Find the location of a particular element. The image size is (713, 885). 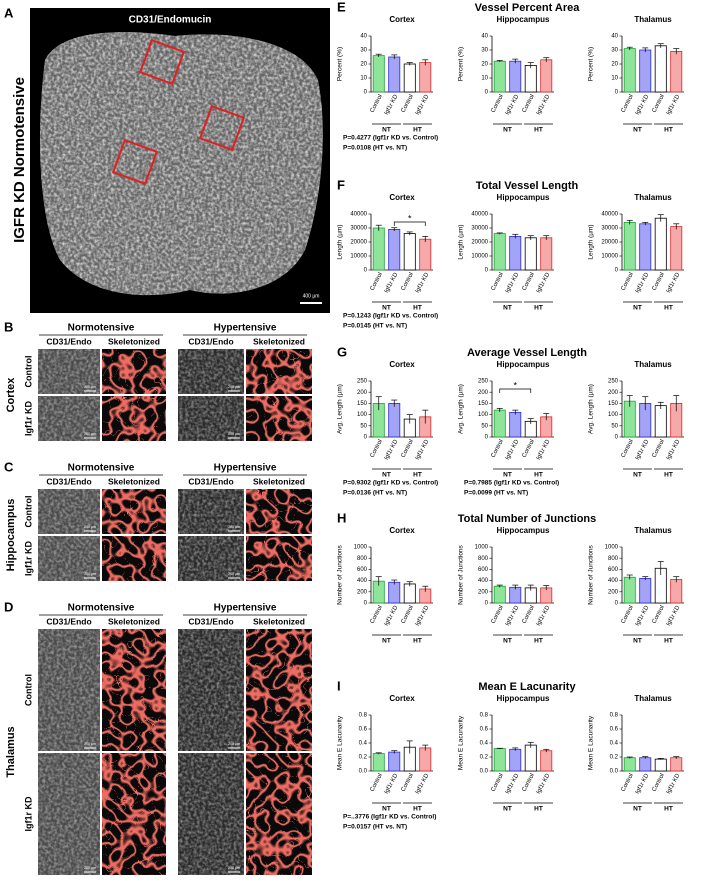

row-label: Control is located at coordinates (28, 372).